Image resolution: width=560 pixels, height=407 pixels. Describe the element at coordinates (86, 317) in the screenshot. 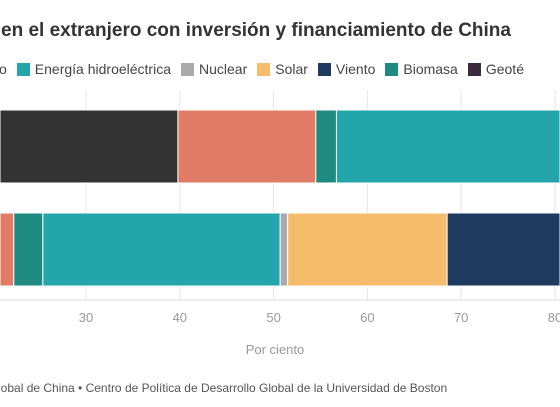

I see `x-tick-label: 30` at that location.